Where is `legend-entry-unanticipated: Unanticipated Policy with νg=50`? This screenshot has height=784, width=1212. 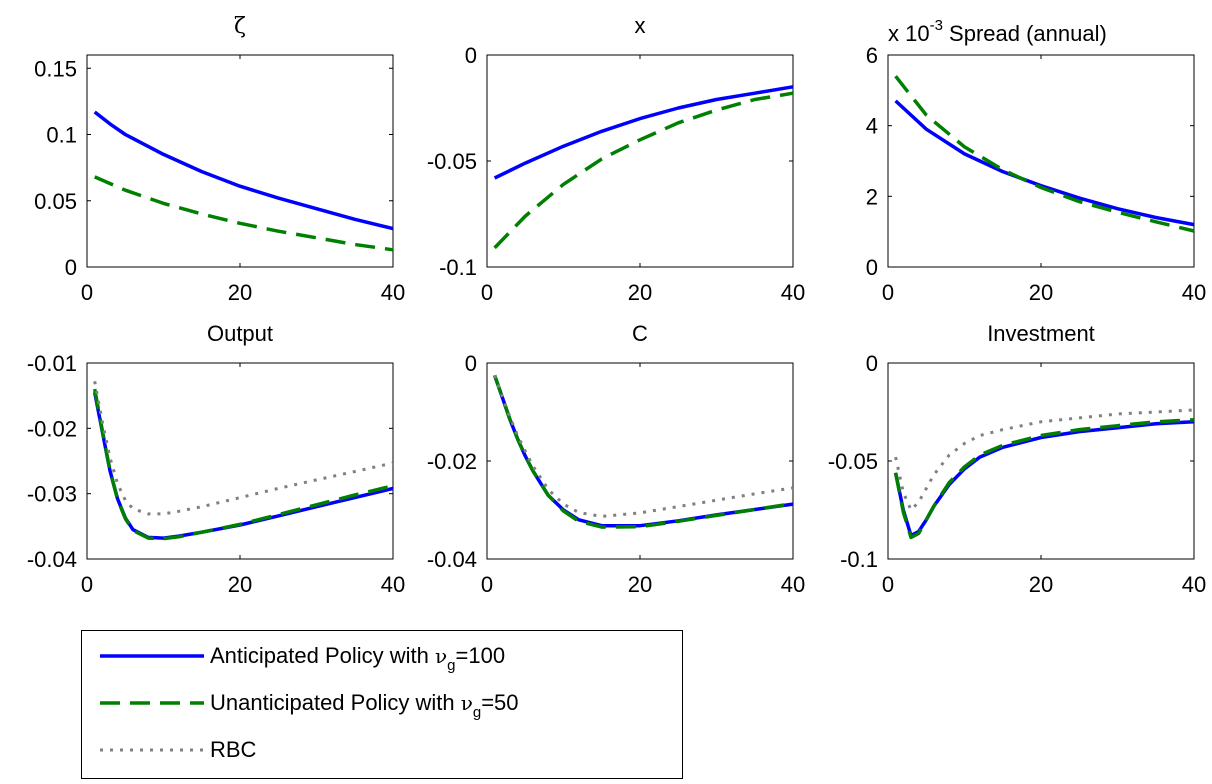 legend-entry-unanticipated: Unanticipated Policy with νg=50 is located at coordinates (382, 703).